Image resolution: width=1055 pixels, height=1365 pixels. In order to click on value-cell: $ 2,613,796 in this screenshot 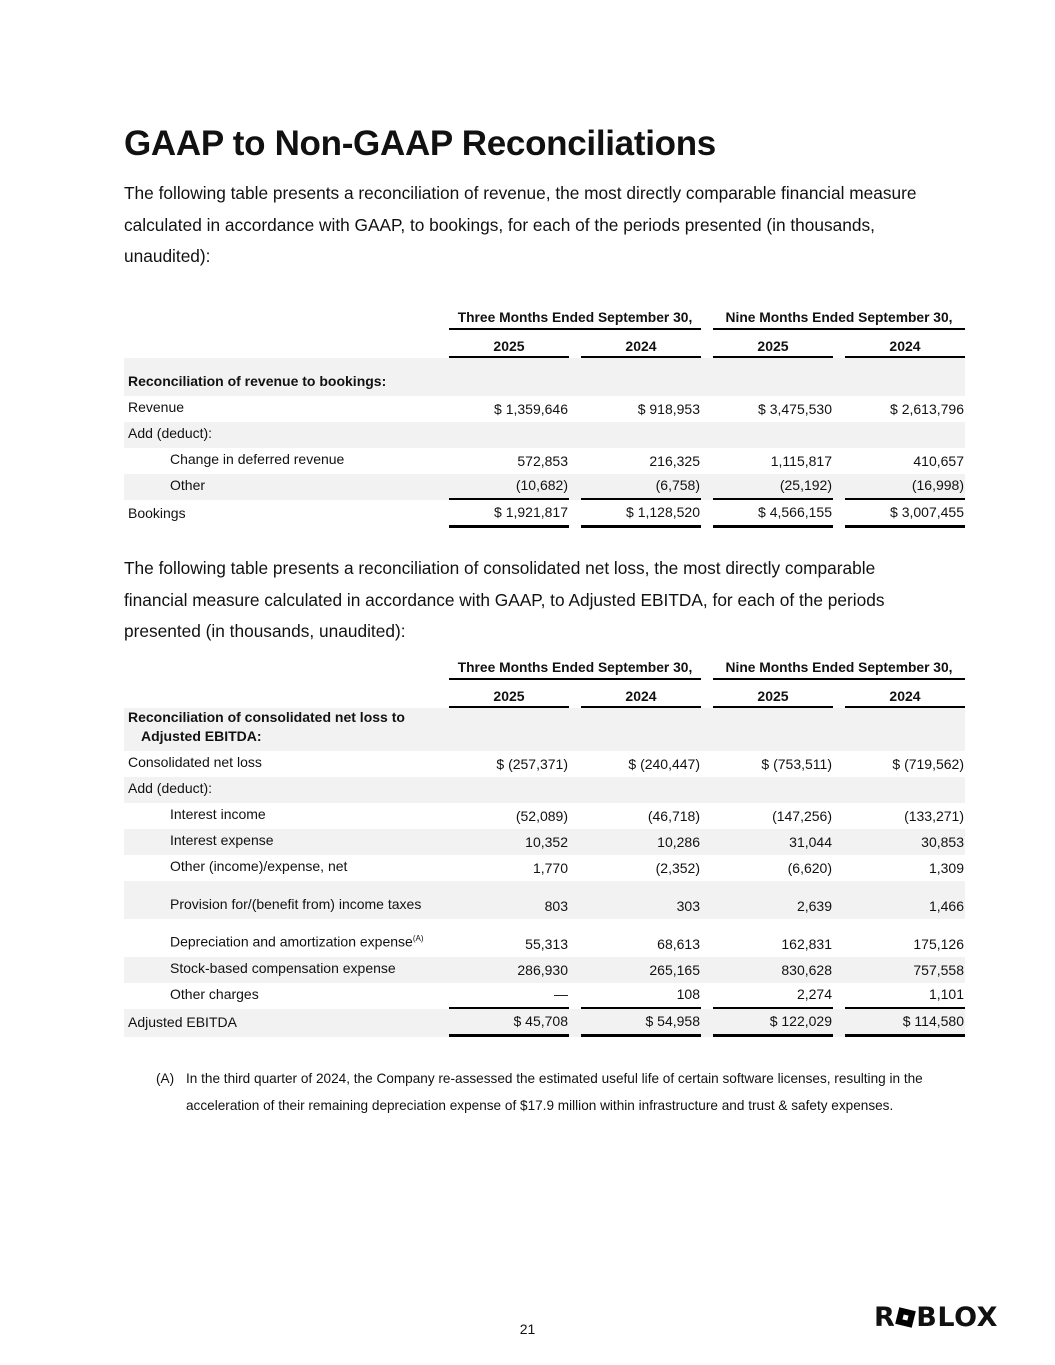, I will do `click(927, 409)`.